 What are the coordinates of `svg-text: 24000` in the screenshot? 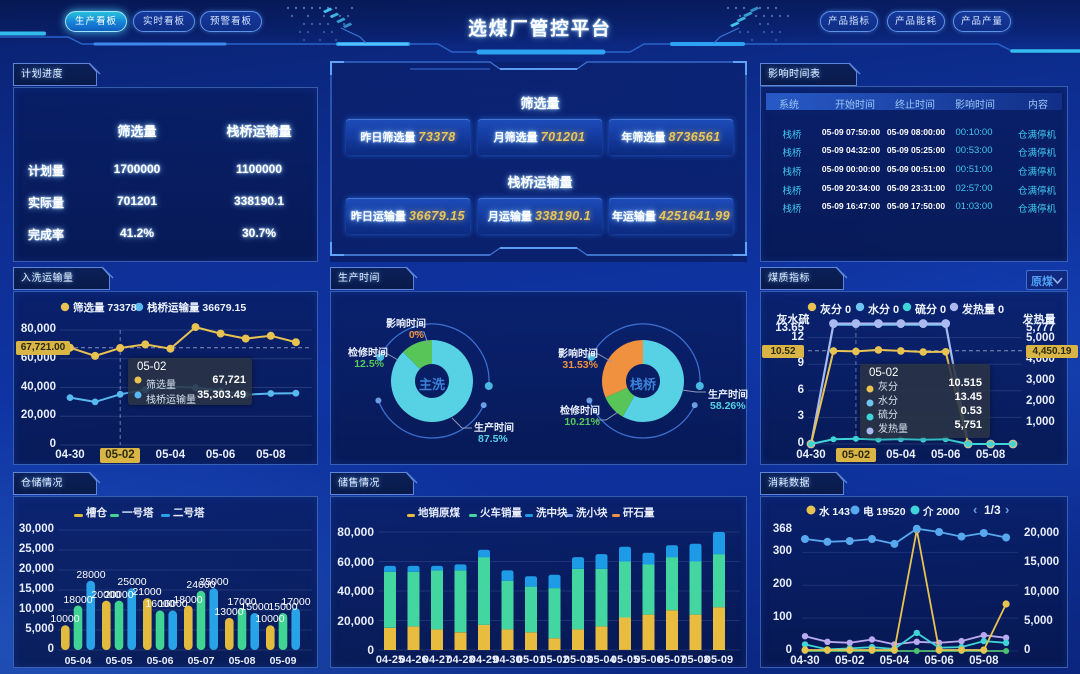 It's located at (200, 585).